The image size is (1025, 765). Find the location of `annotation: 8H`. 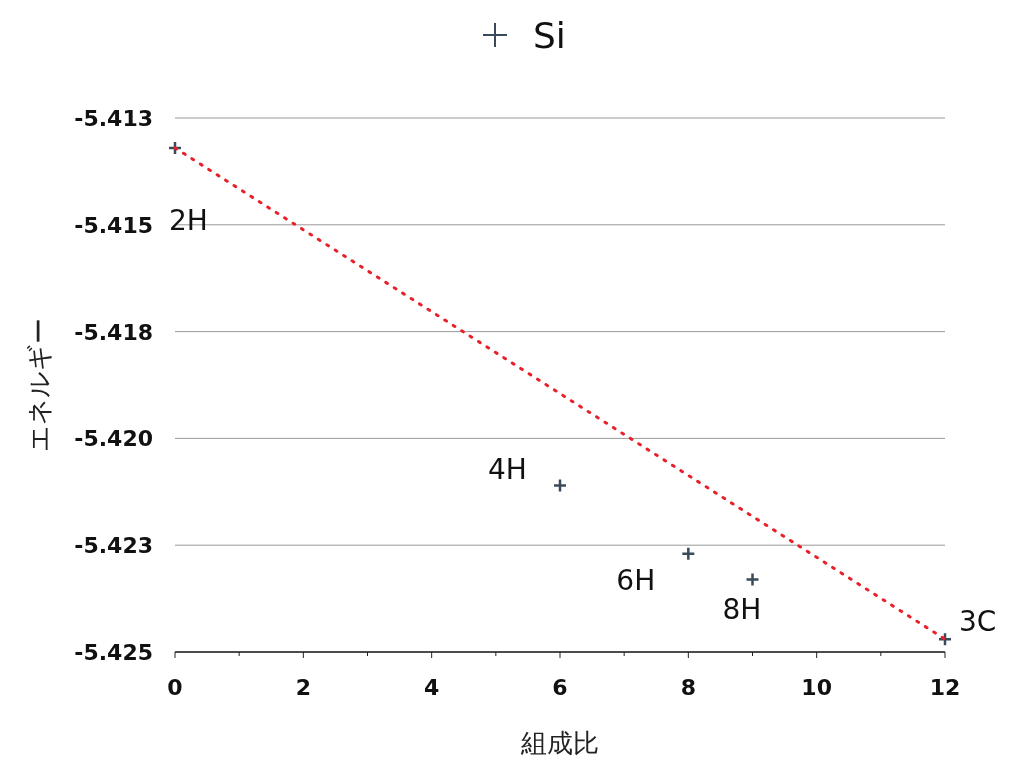

annotation: 8H is located at coordinates (742, 610).